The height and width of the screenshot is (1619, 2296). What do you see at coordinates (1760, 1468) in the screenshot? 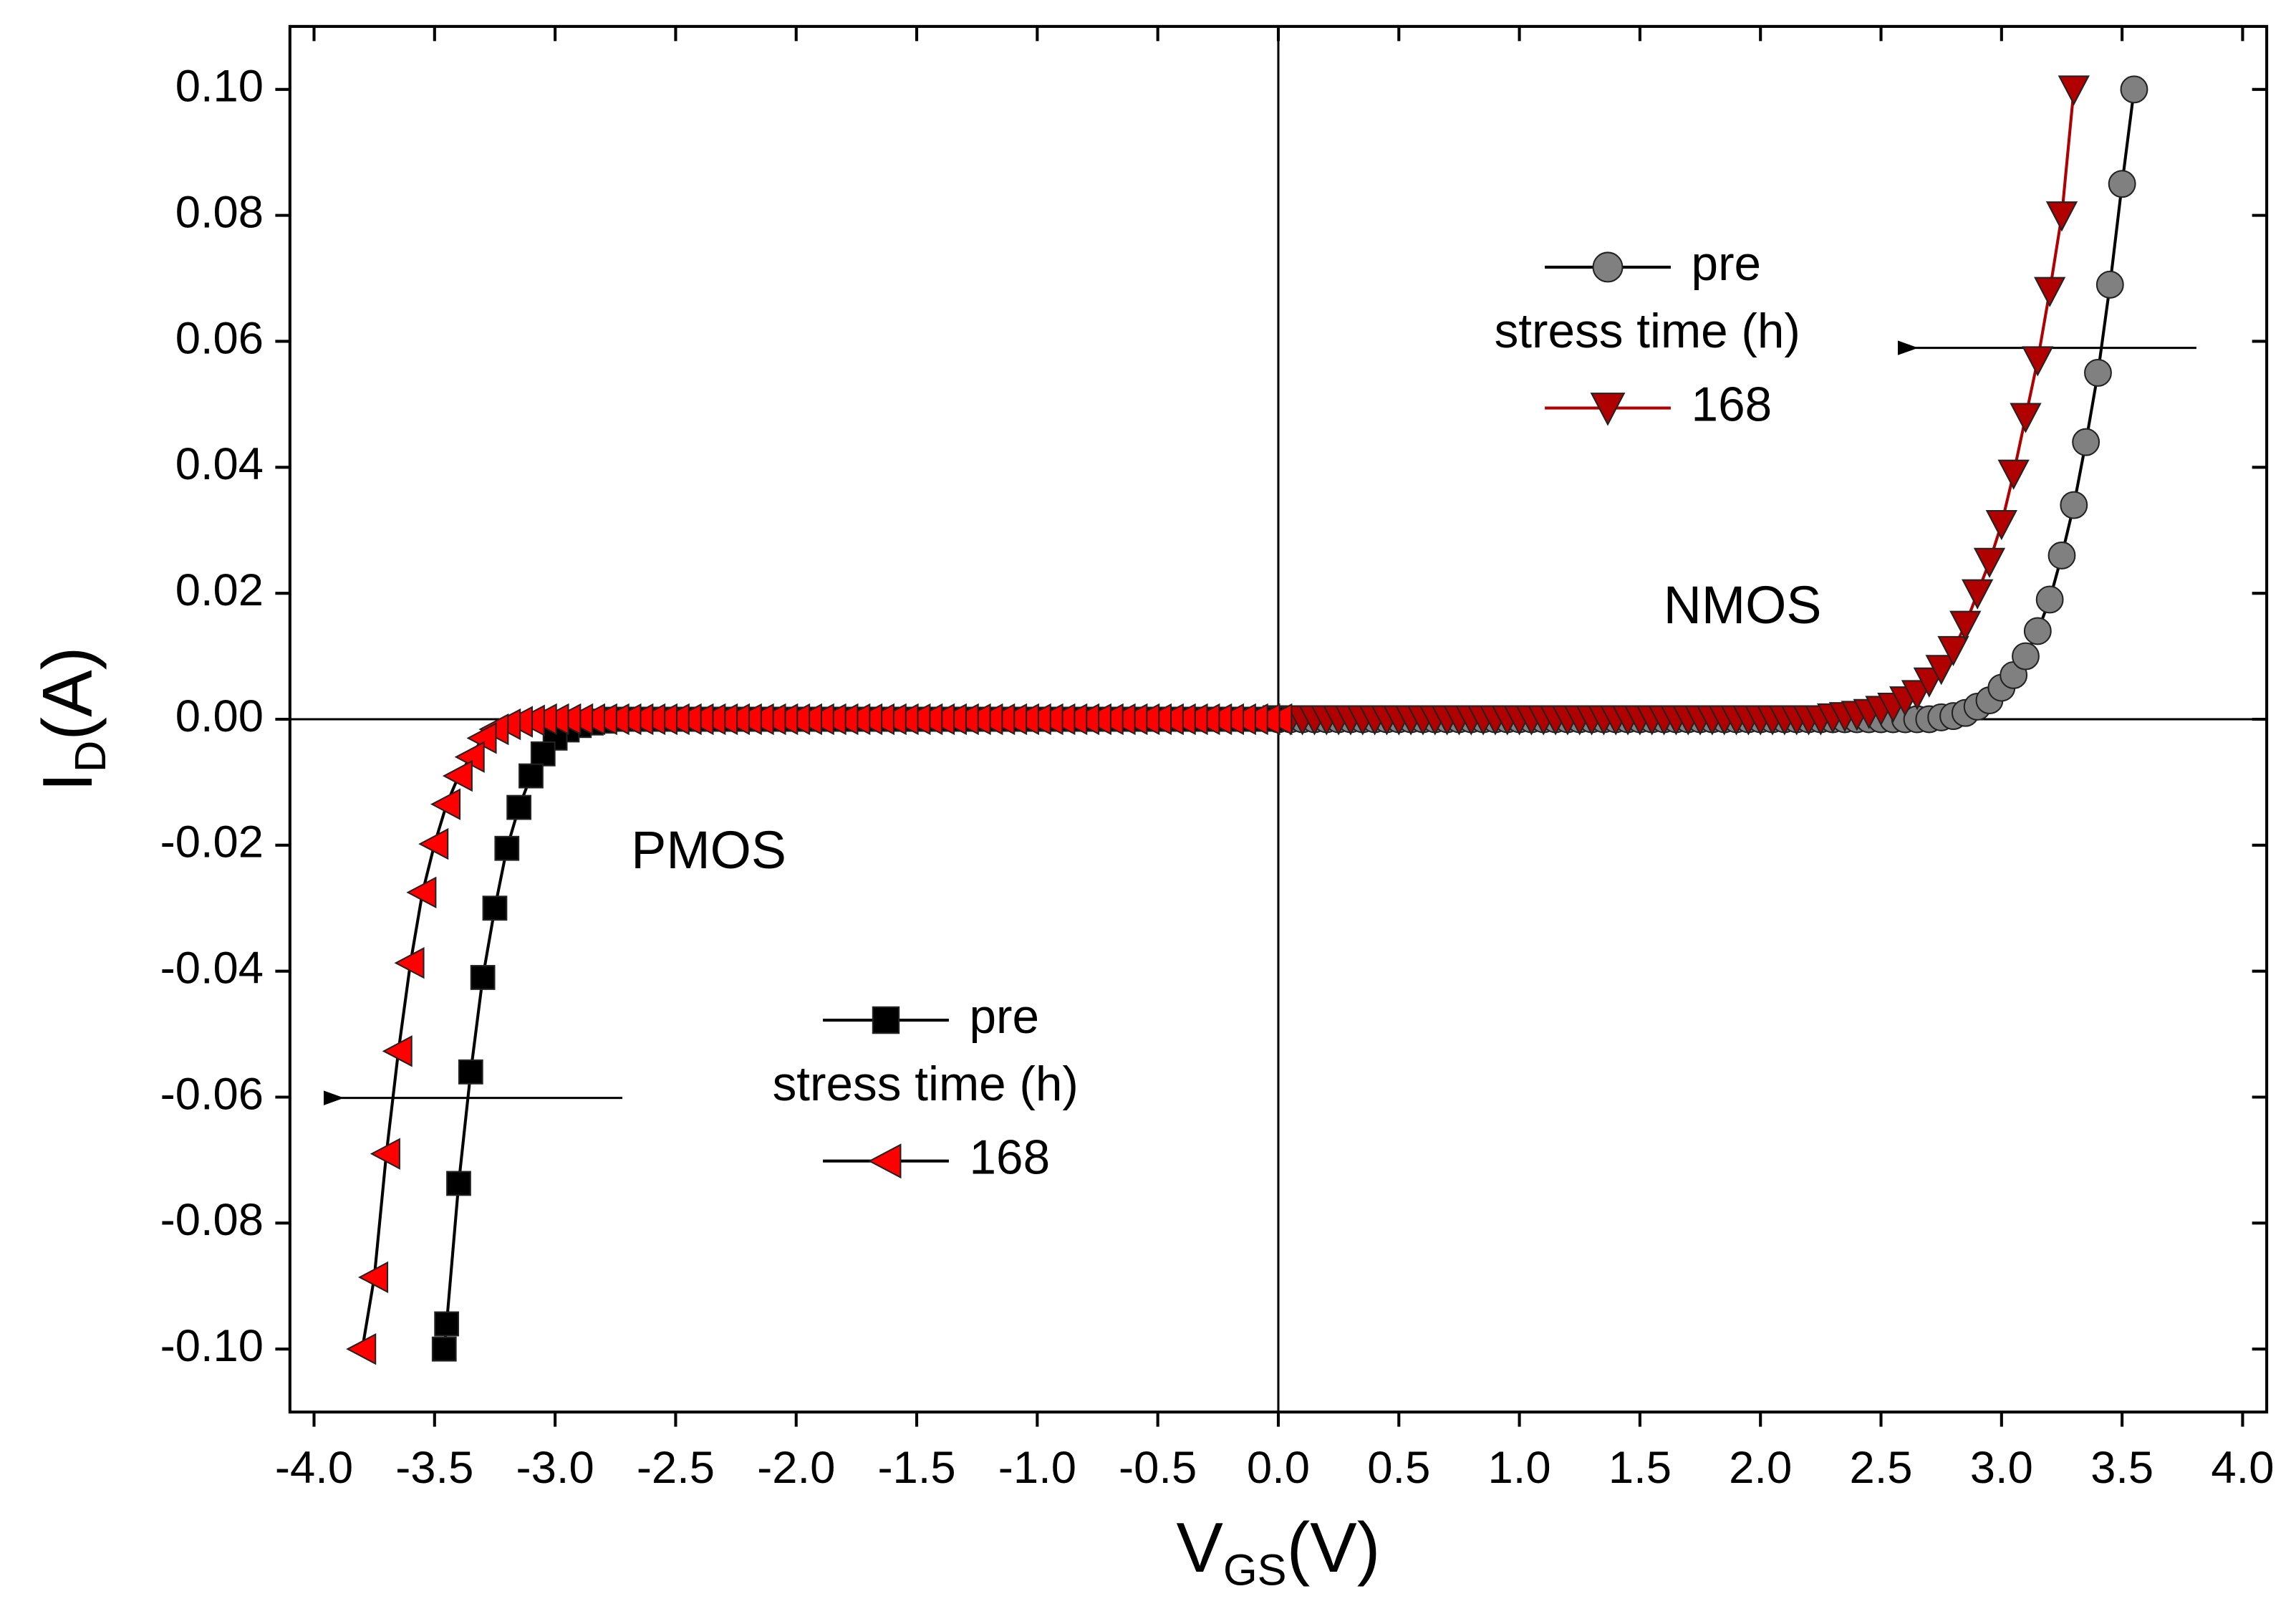
I see `x-tick-label: 2.0` at bounding box center [1760, 1468].